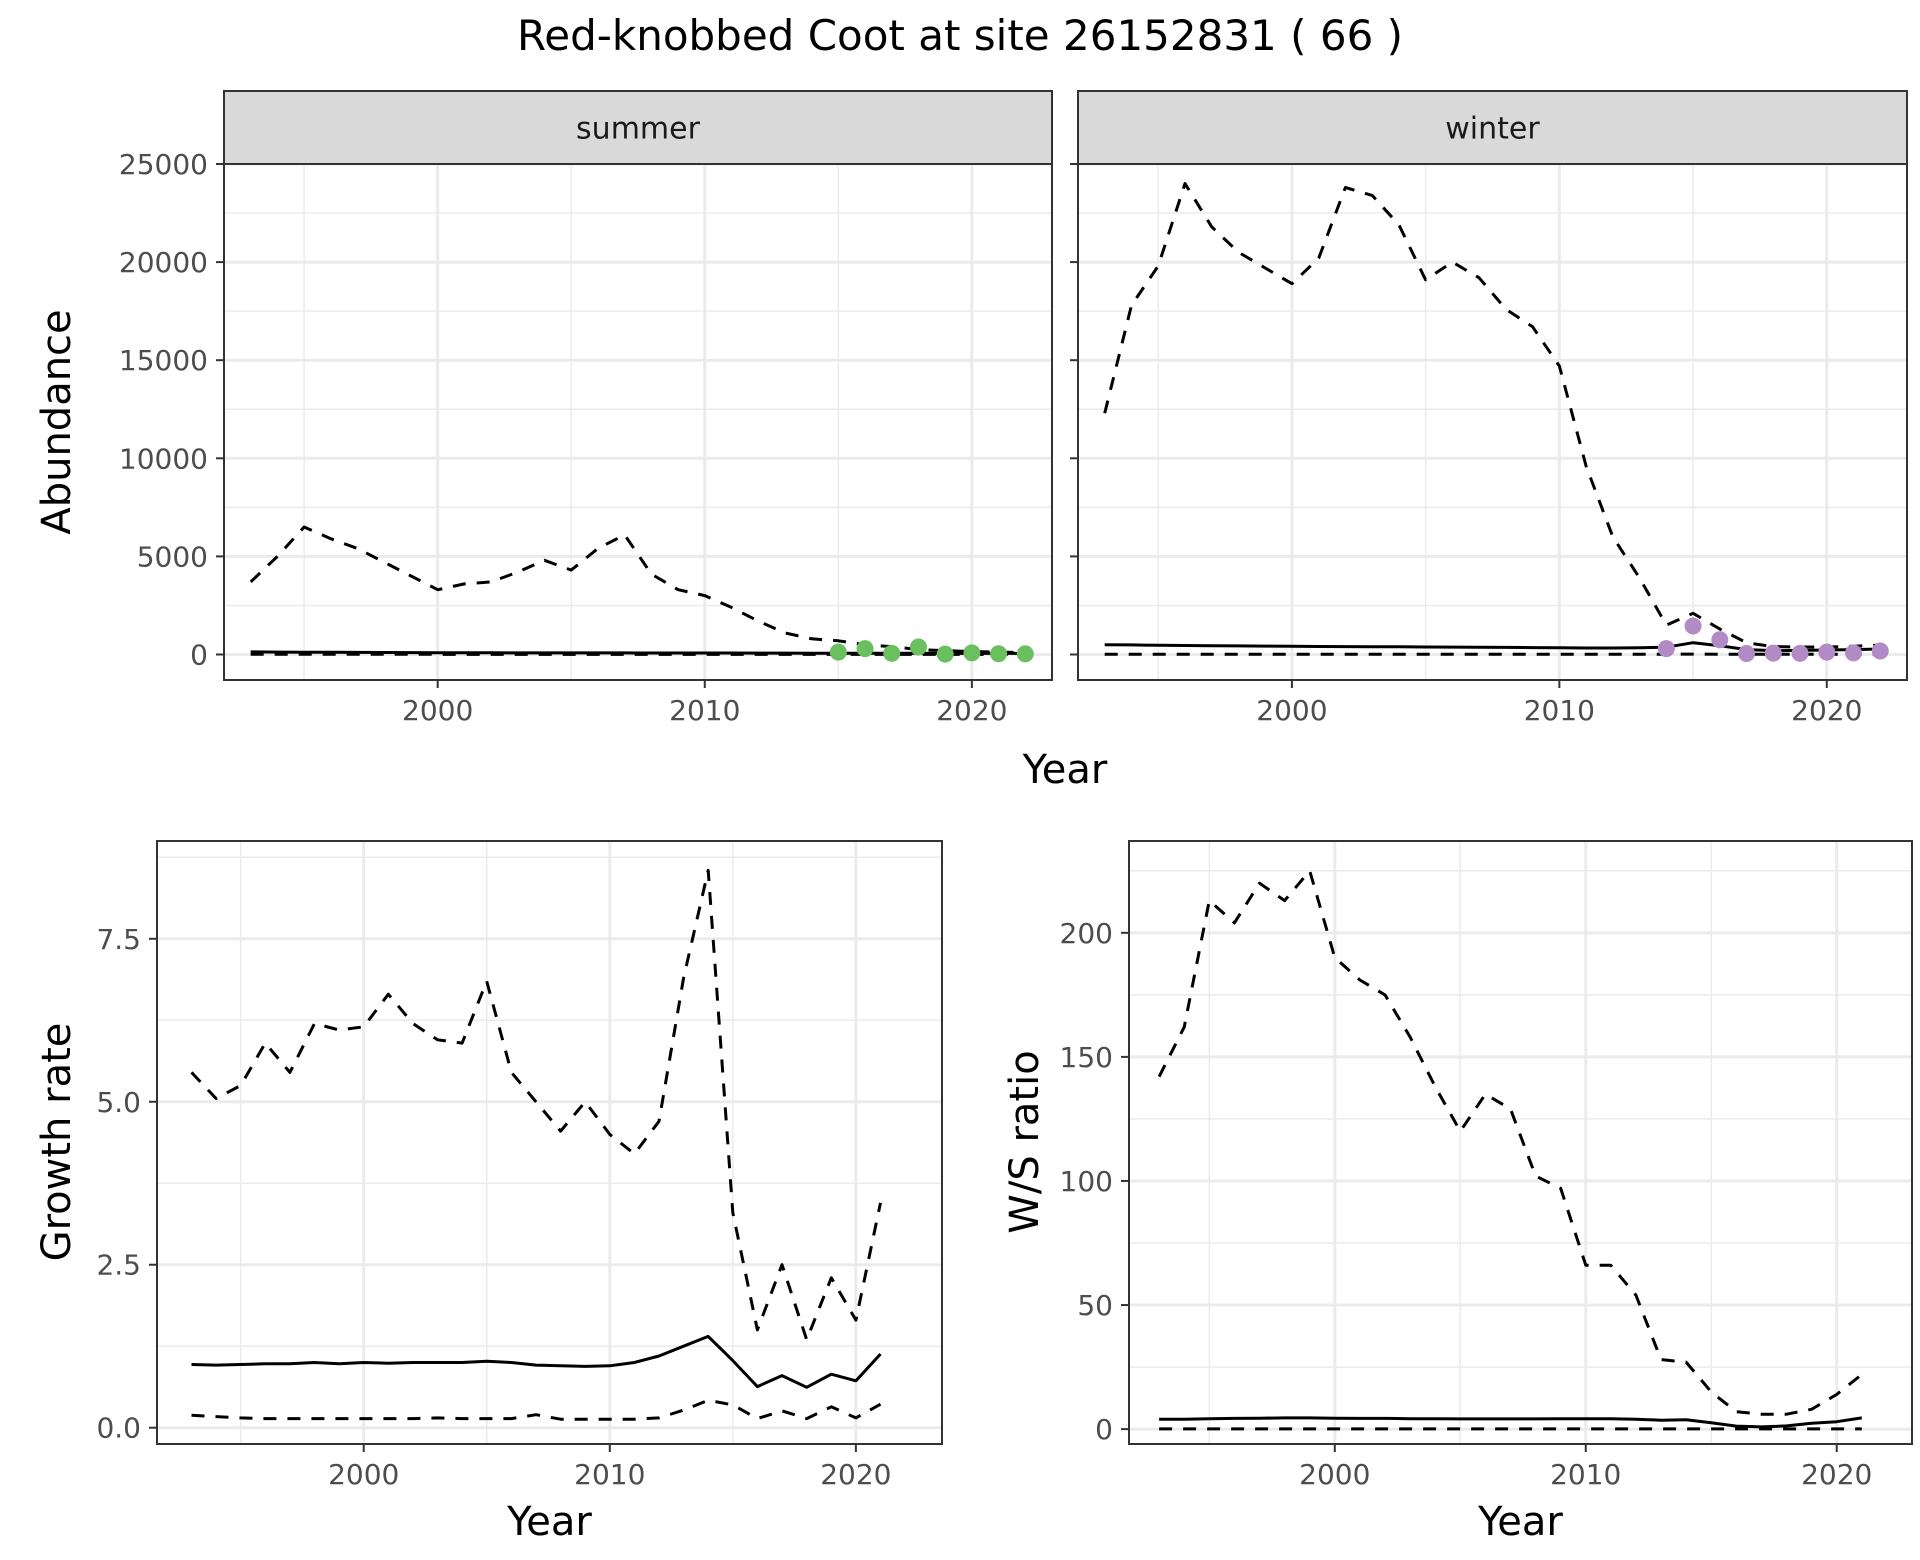 This screenshot has height=1560, width=1920. I want to click on top-x-axis-label: Year, so click(1065, 770).